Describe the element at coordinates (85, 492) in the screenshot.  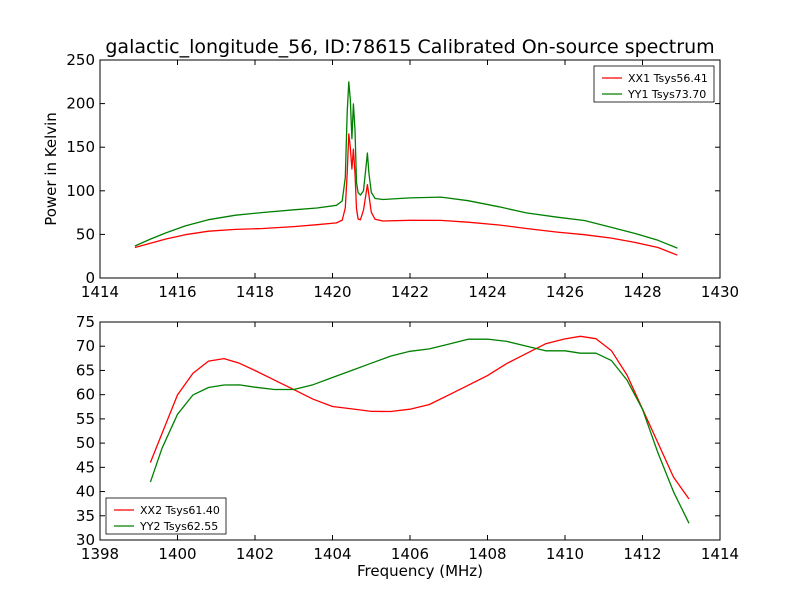
I see `y-tick-label: 40` at that location.